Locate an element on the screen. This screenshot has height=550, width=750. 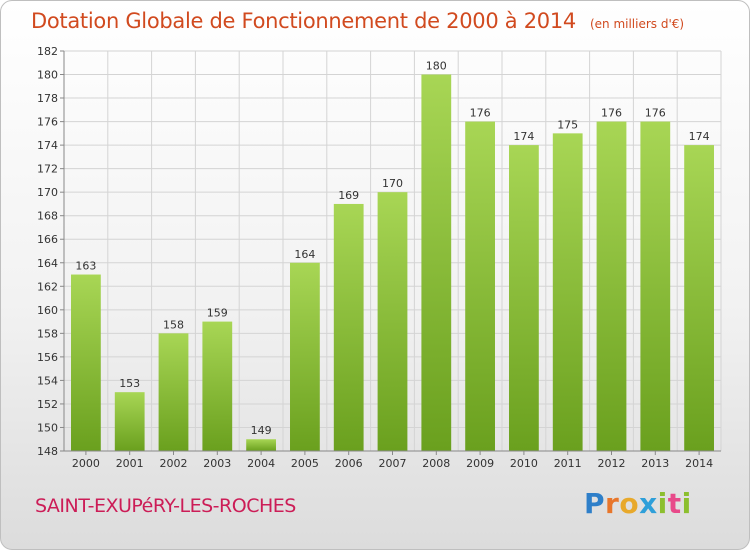
x-tick-label: 2001 is located at coordinates (130, 463).